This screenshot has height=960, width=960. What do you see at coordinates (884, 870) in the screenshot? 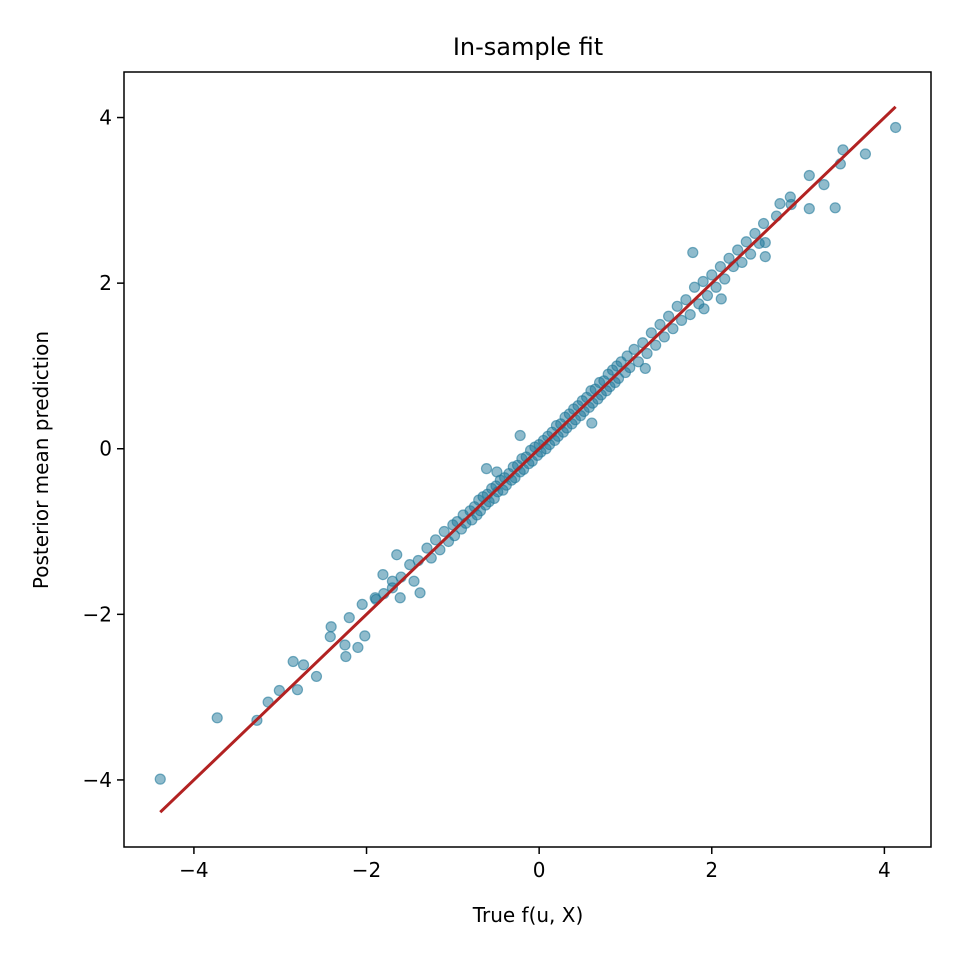
I see `x-tick-label: 4` at bounding box center [884, 870].